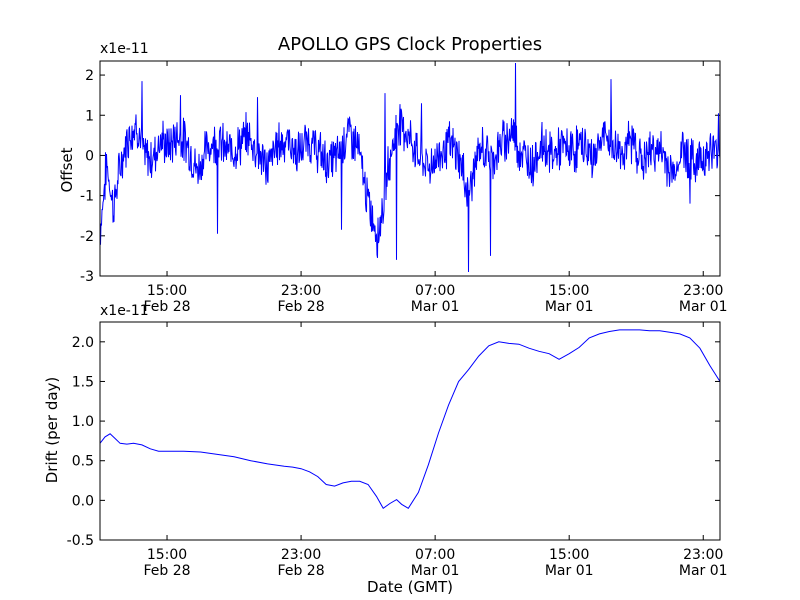 This screenshot has width=800, height=600. What do you see at coordinates (89, 156) in the screenshot?
I see `y-tick-label: 0` at bounding box center [89, 156].